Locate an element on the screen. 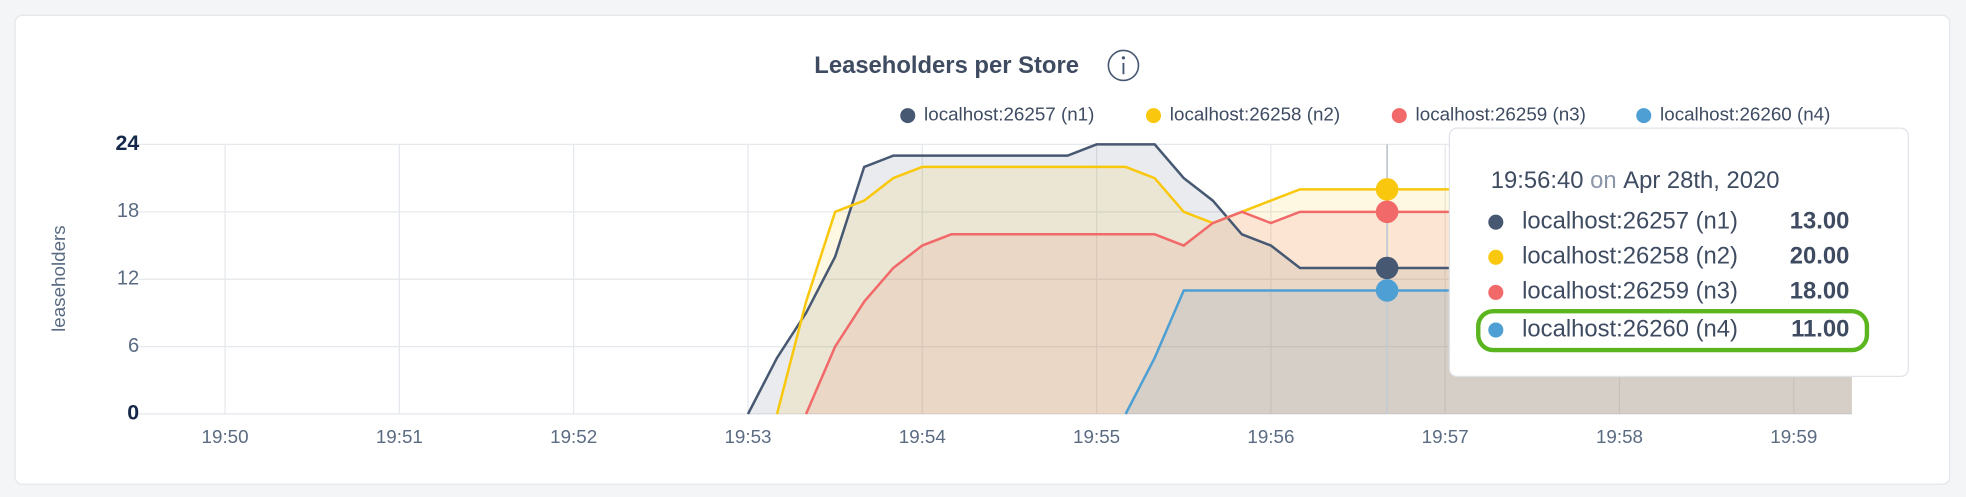  tooltip-name: localhost:26259 (n3) is located at coordinates (1630, 291).